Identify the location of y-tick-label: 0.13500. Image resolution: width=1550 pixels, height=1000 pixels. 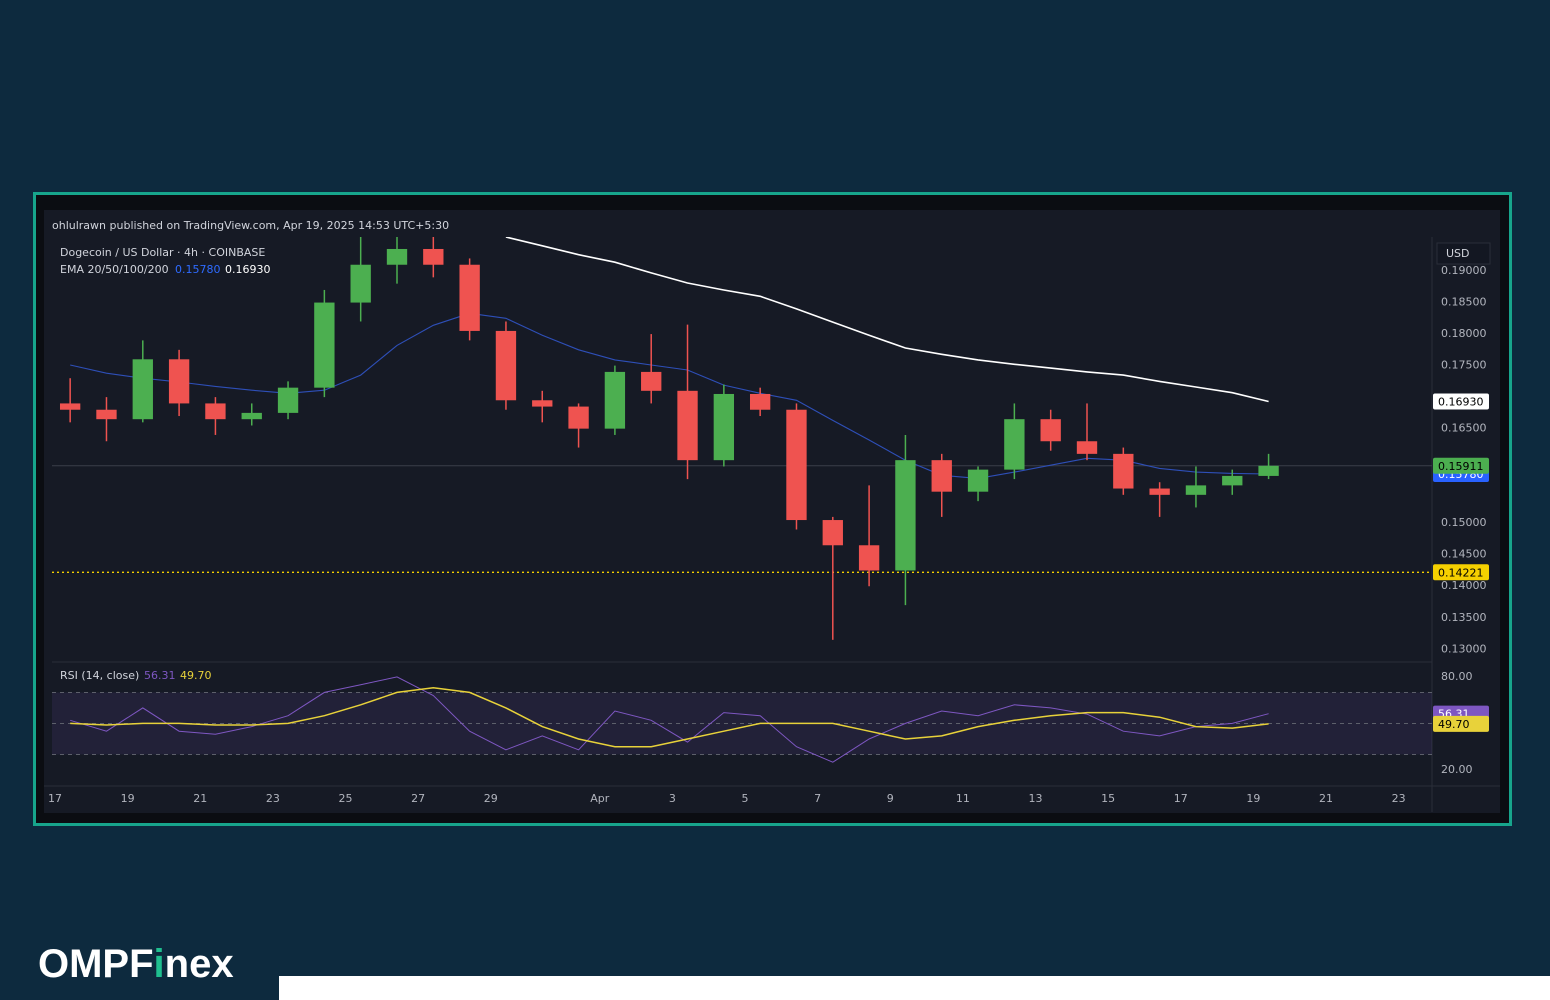
(1464, 617).